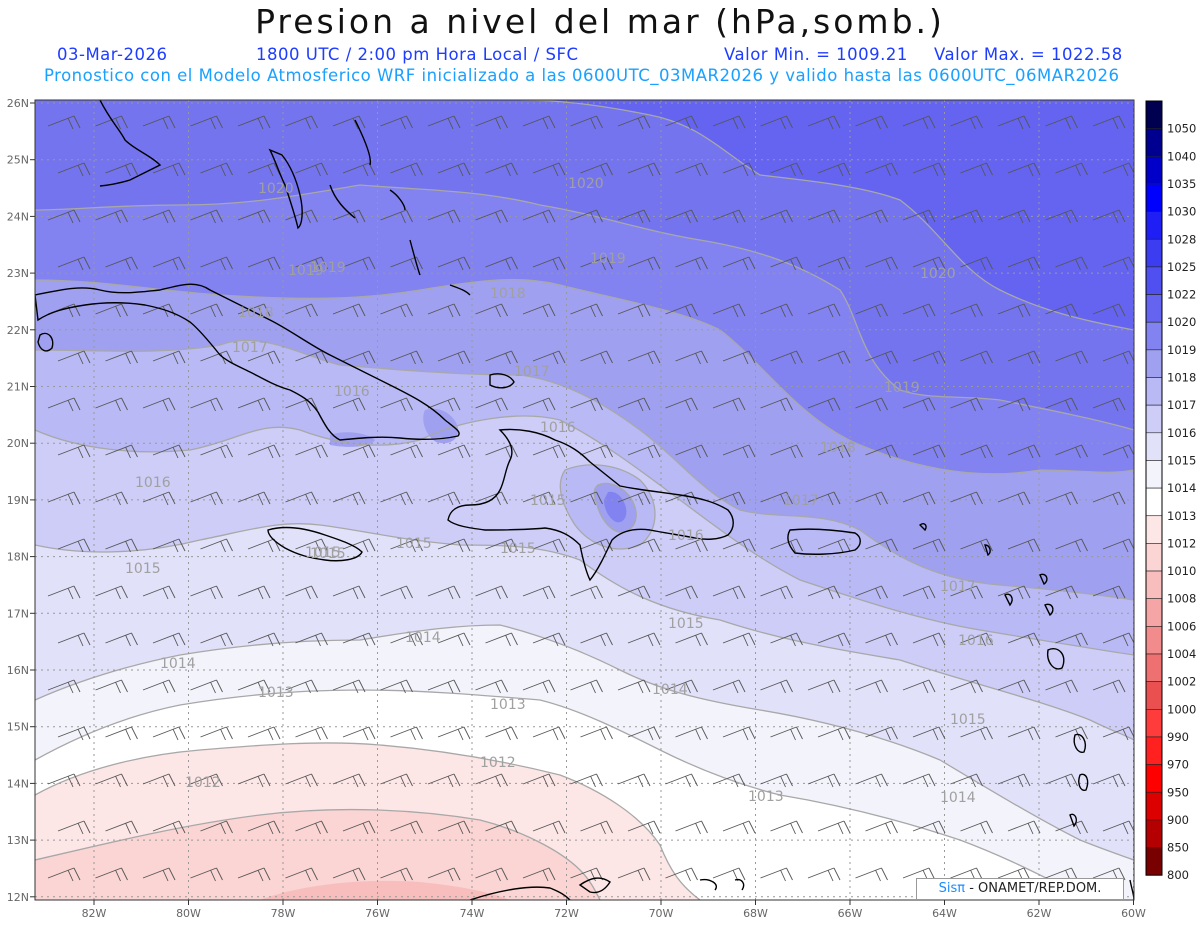  Describe the element at coordinates (944, 913) in the screenshot. I see `lon-label: 64W` at that location.